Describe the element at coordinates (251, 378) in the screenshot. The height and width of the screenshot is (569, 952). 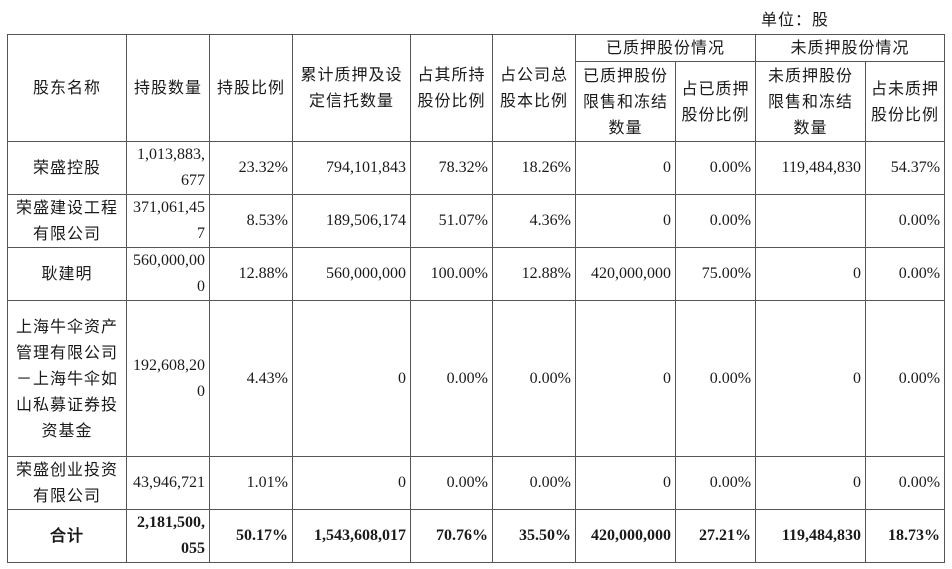
I see `holding-ratio: 4.43%` at that location.